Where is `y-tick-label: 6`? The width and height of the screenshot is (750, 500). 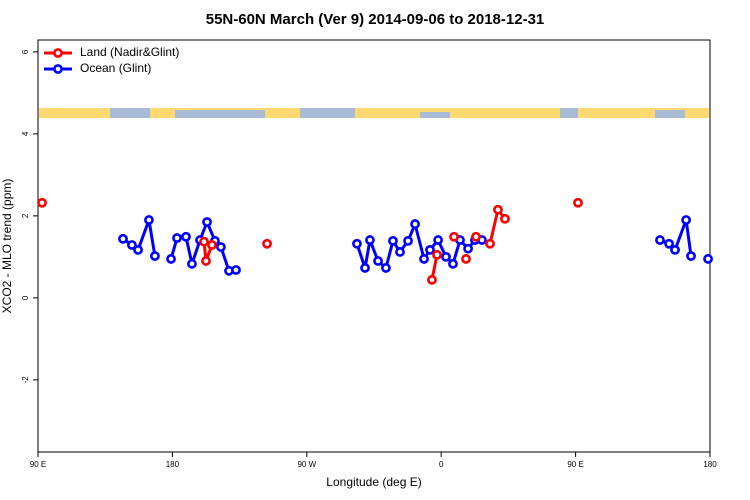 y-tick-label: 6 is located at coordinates (25, 51).